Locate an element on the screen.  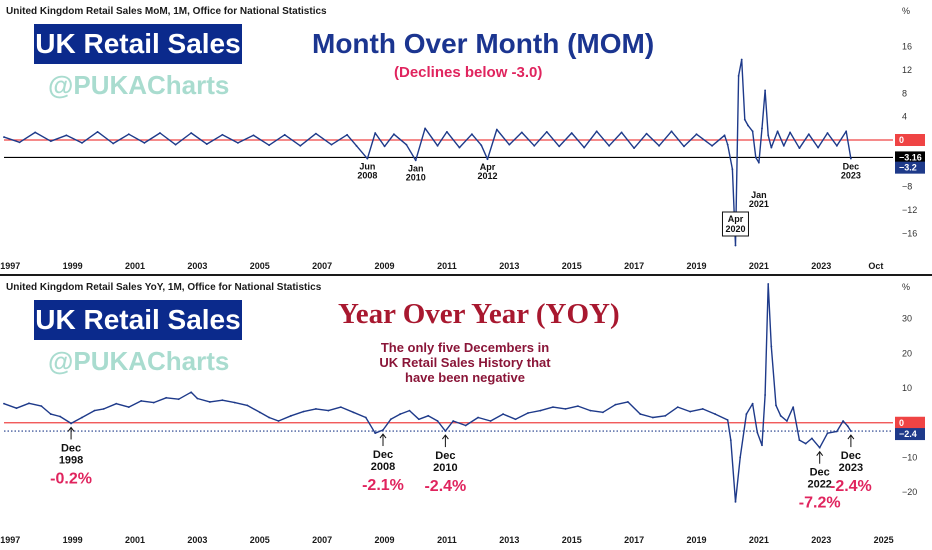
svg-text: 2012 is located at coordinates (487, 176).